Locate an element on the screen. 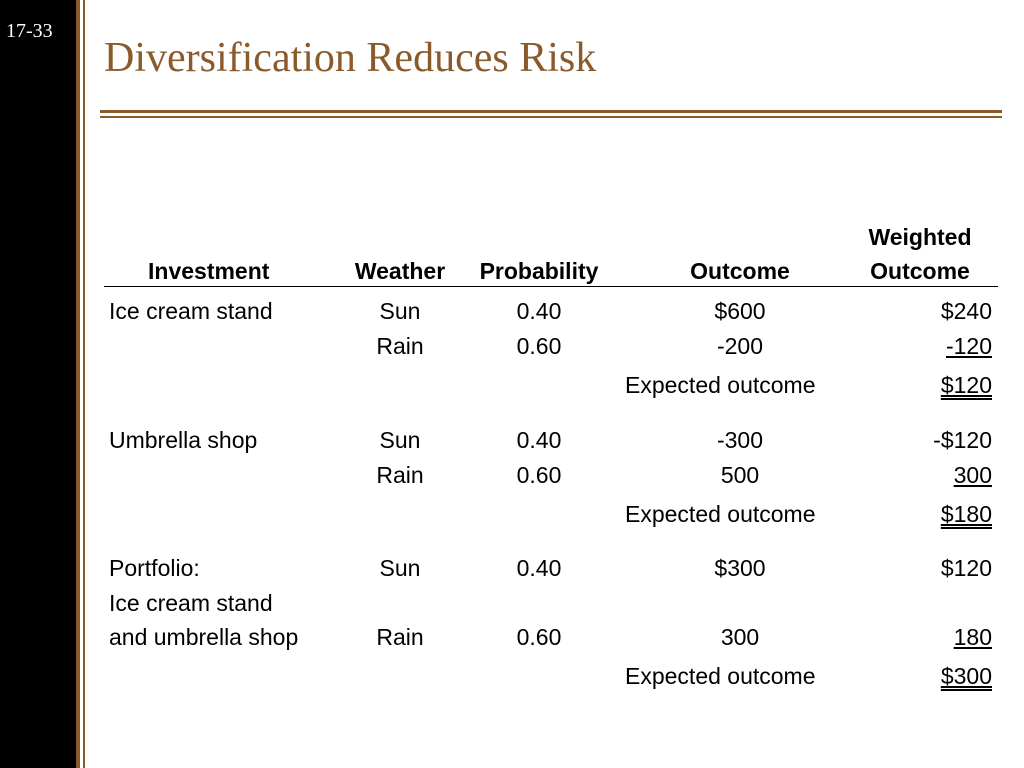 This screenshot has height=768, width=1024. weighted-cell: 300 is located at coordinates (972, 475).